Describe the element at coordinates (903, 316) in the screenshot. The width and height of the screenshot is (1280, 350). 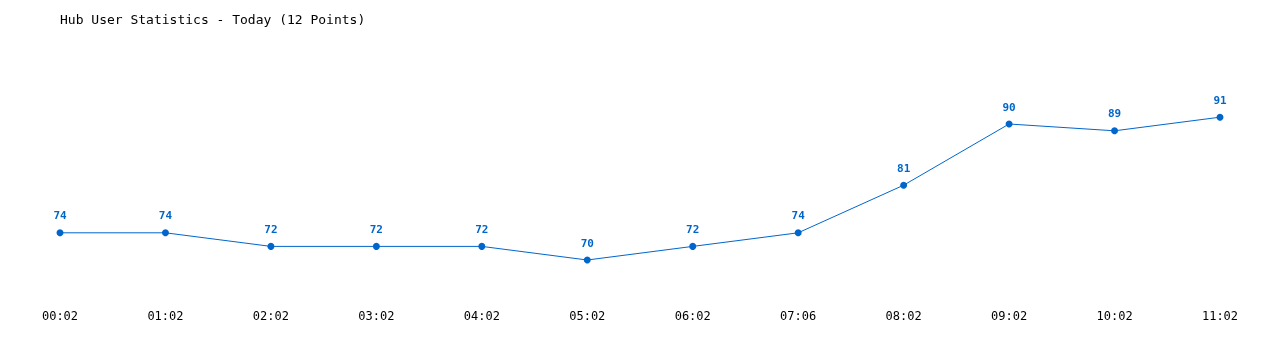
I see `x-tick-label: 08:02` at that location.